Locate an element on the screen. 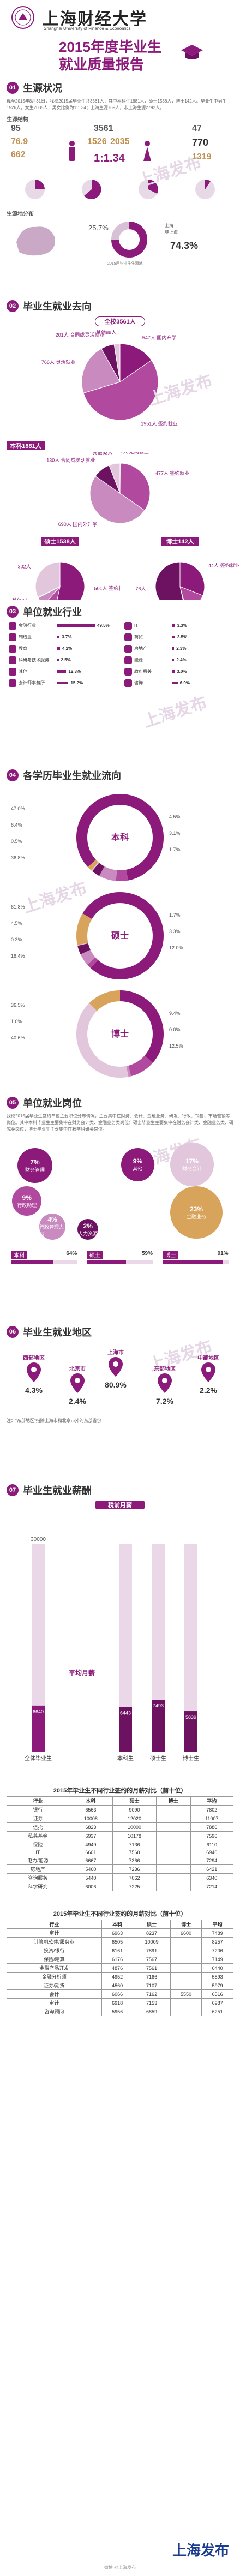  table-cell: 5460 is located at coordinates (90, 1869).